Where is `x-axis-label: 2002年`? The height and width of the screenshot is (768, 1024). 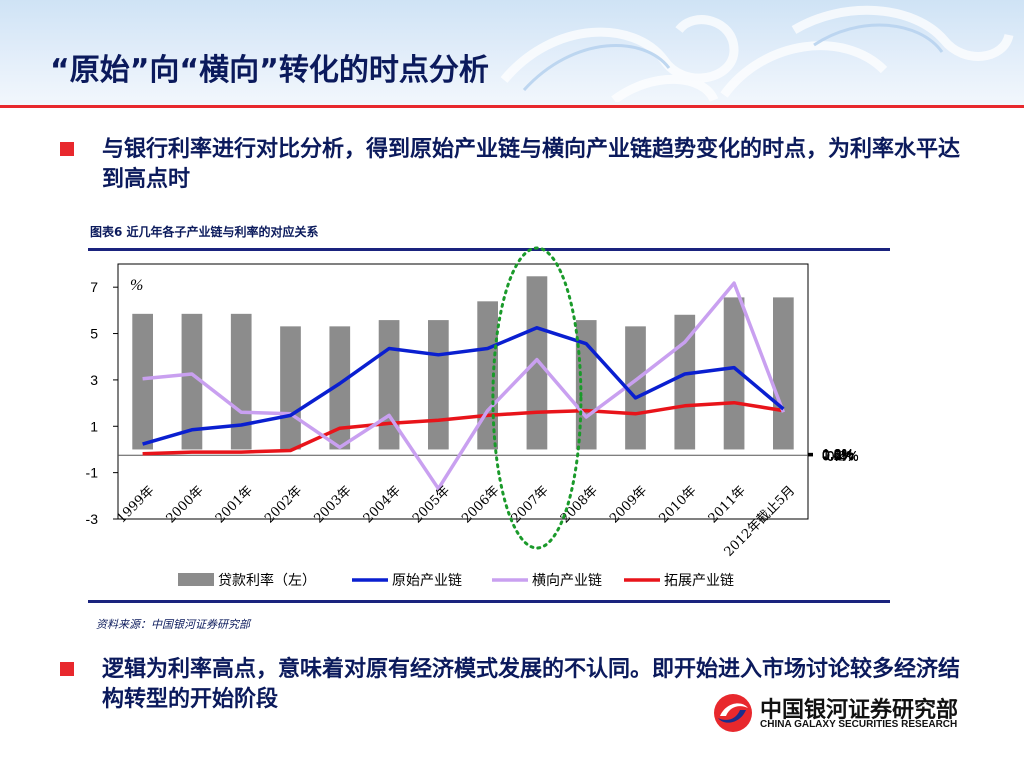 x-axis-label: 2002年 is located at coordinates (283, 504).